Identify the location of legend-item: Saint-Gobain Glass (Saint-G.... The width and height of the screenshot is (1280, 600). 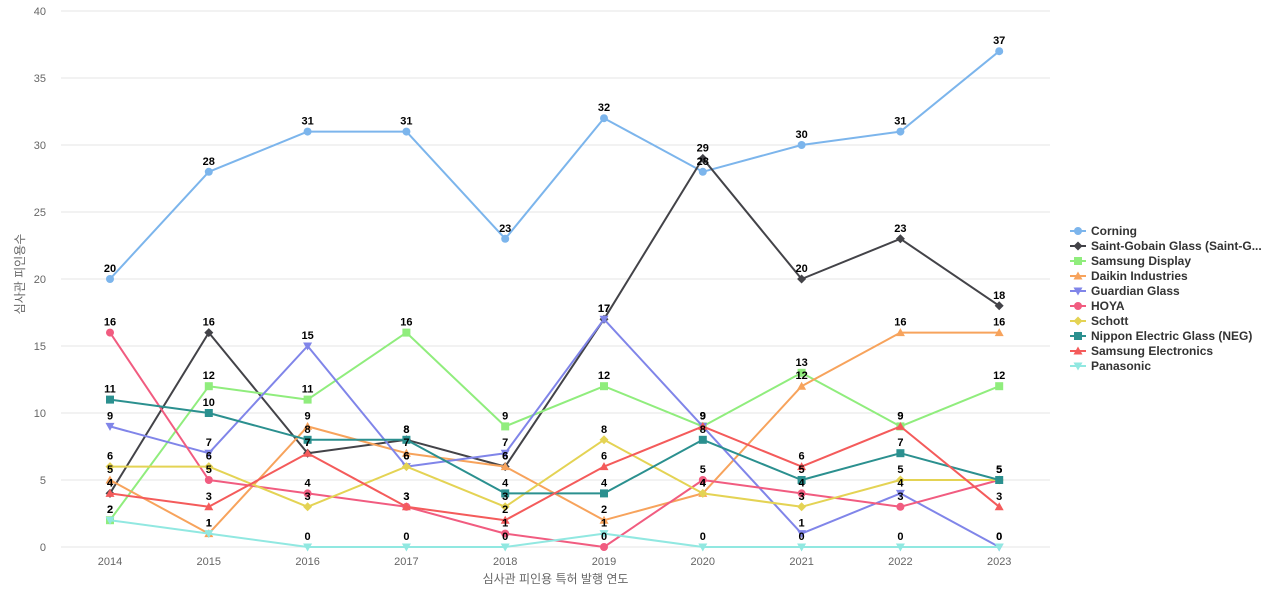
(1166, 246).